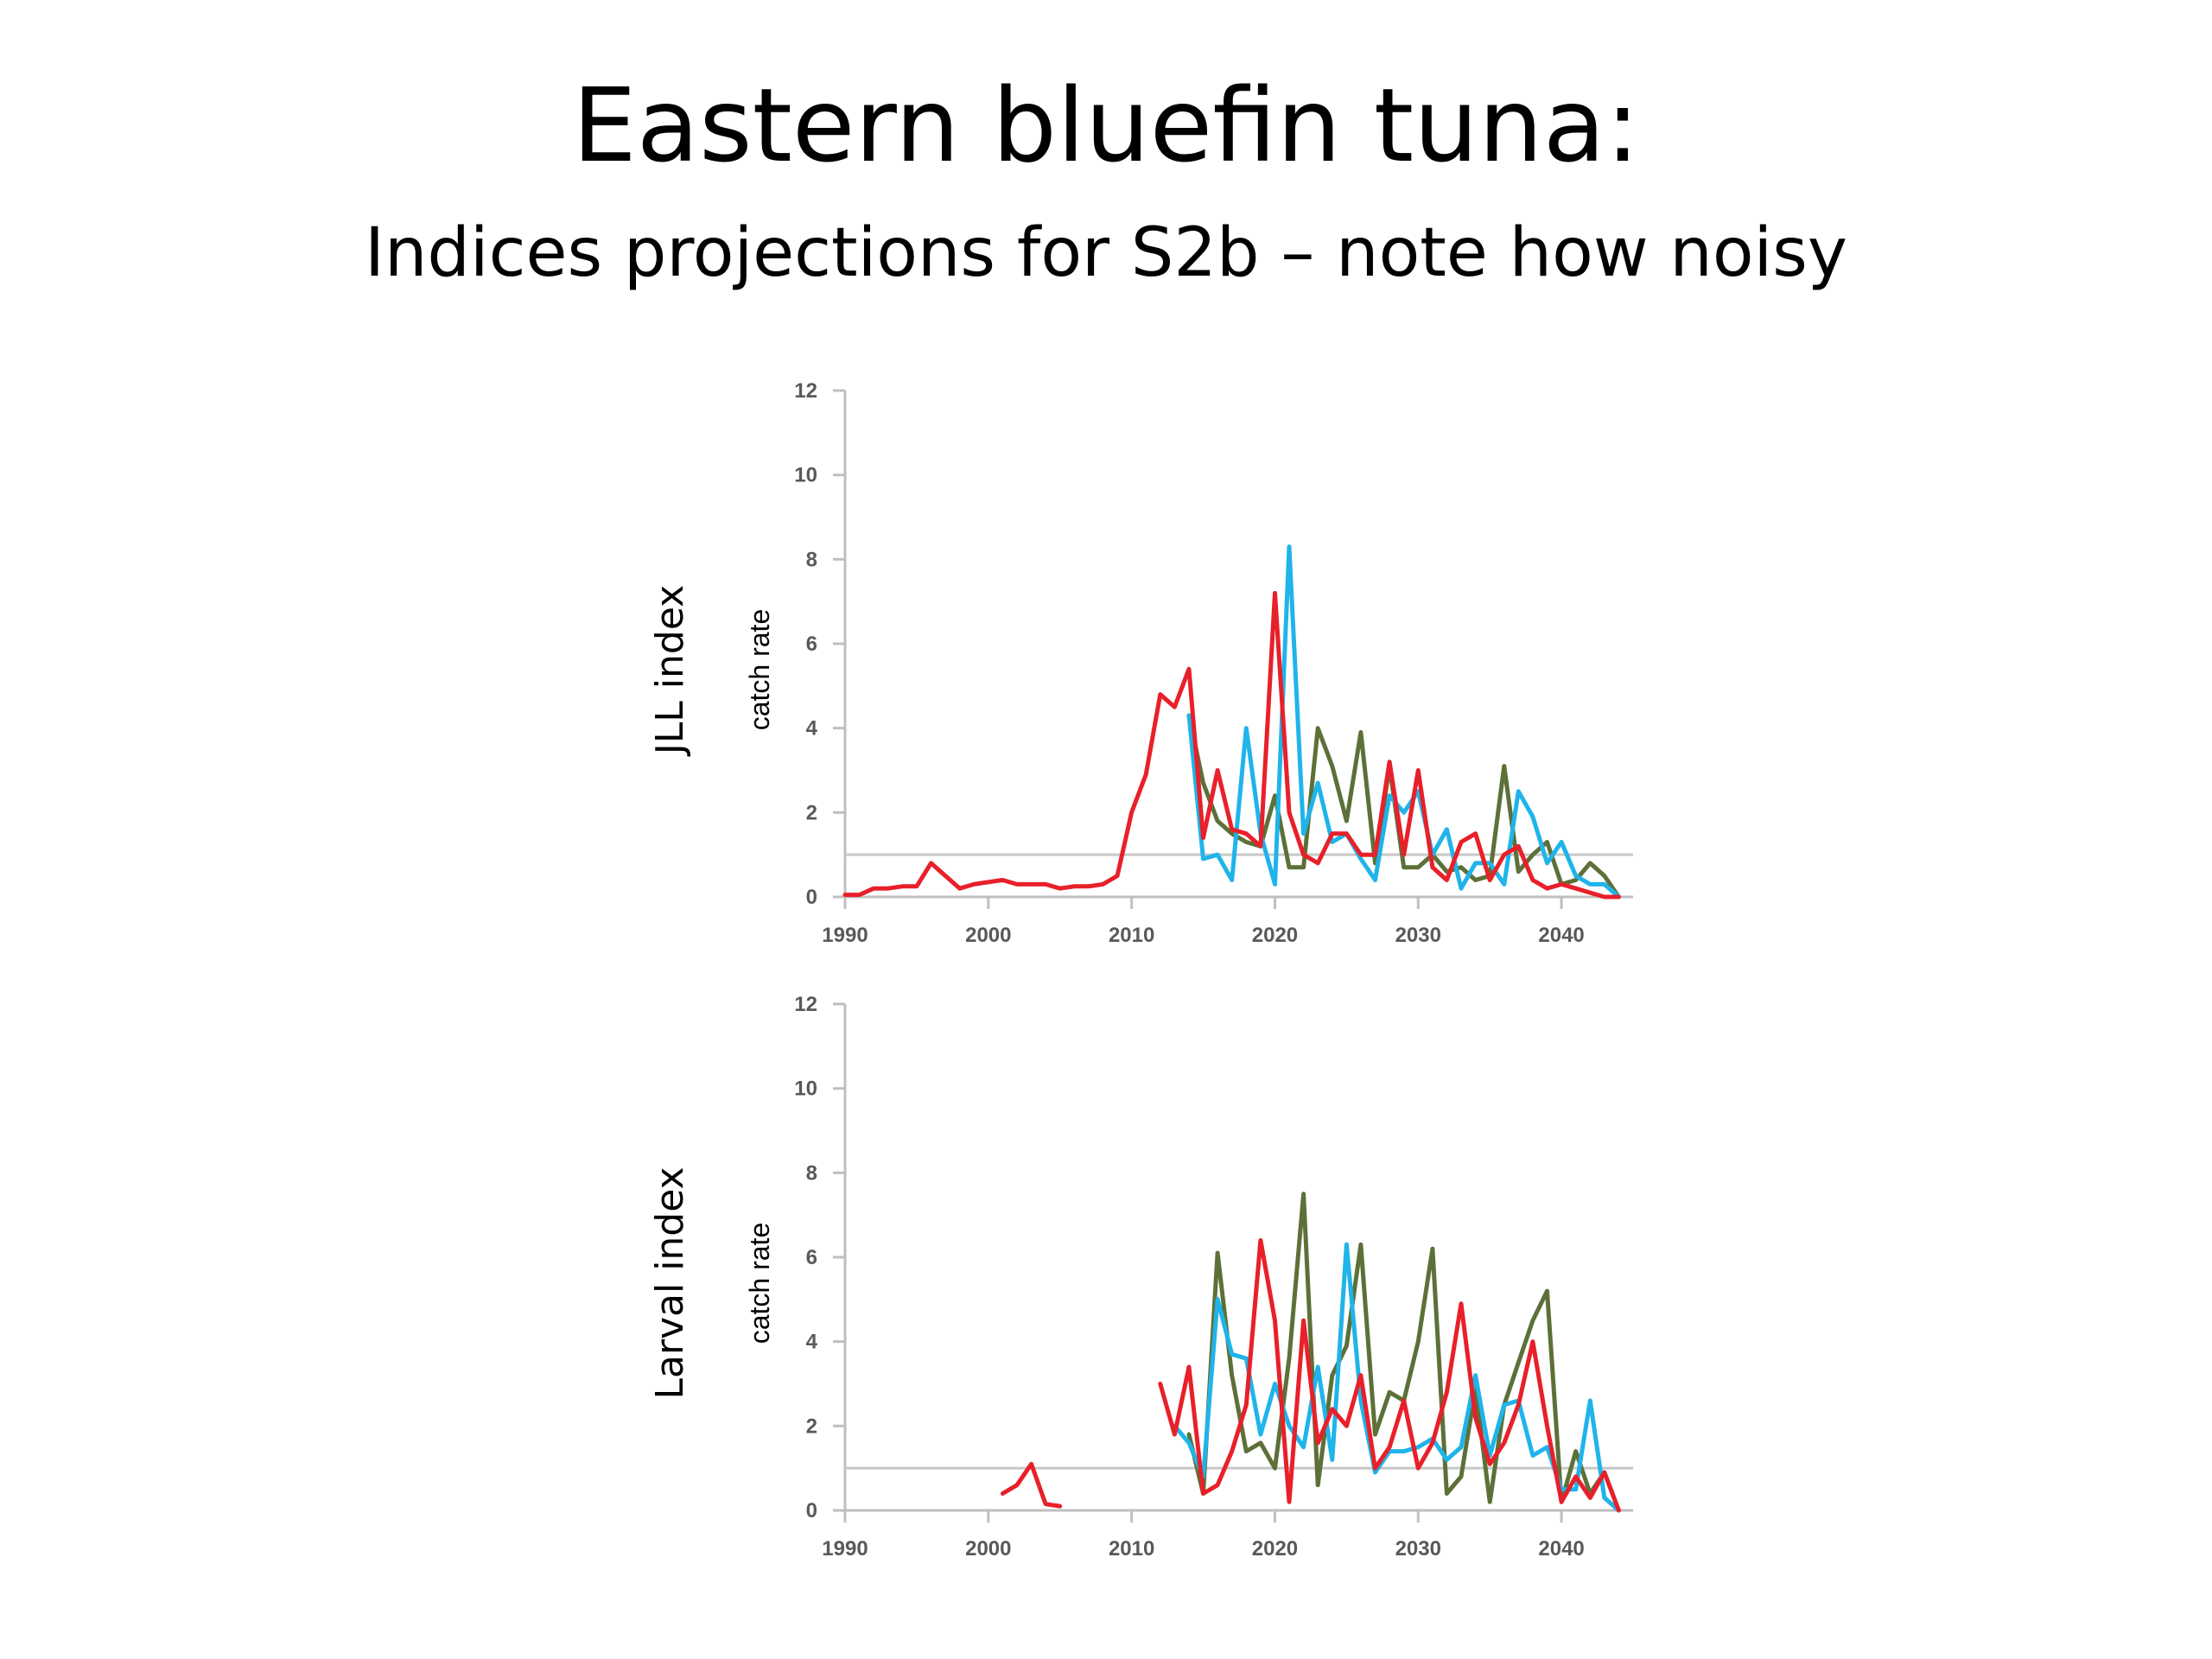  I want to click on slide-title: Eastern bluefin tuna:, so click(1106, 125).